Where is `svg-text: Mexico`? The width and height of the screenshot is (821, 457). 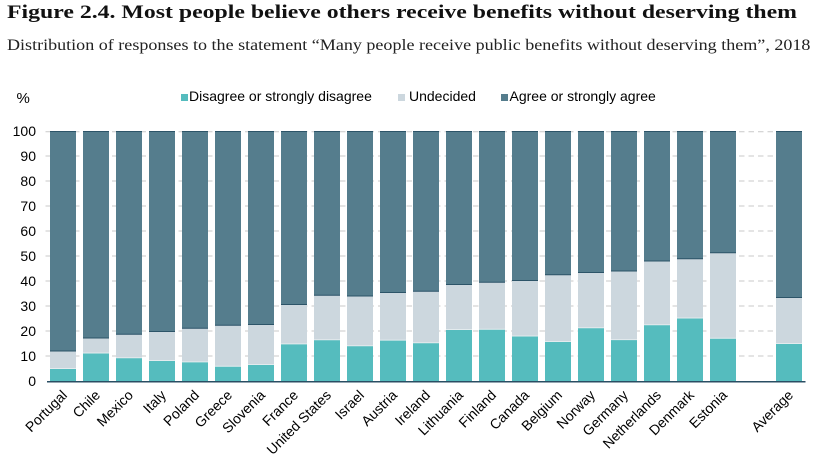
svg-text: Mexico is located at coordinates (114, 408).